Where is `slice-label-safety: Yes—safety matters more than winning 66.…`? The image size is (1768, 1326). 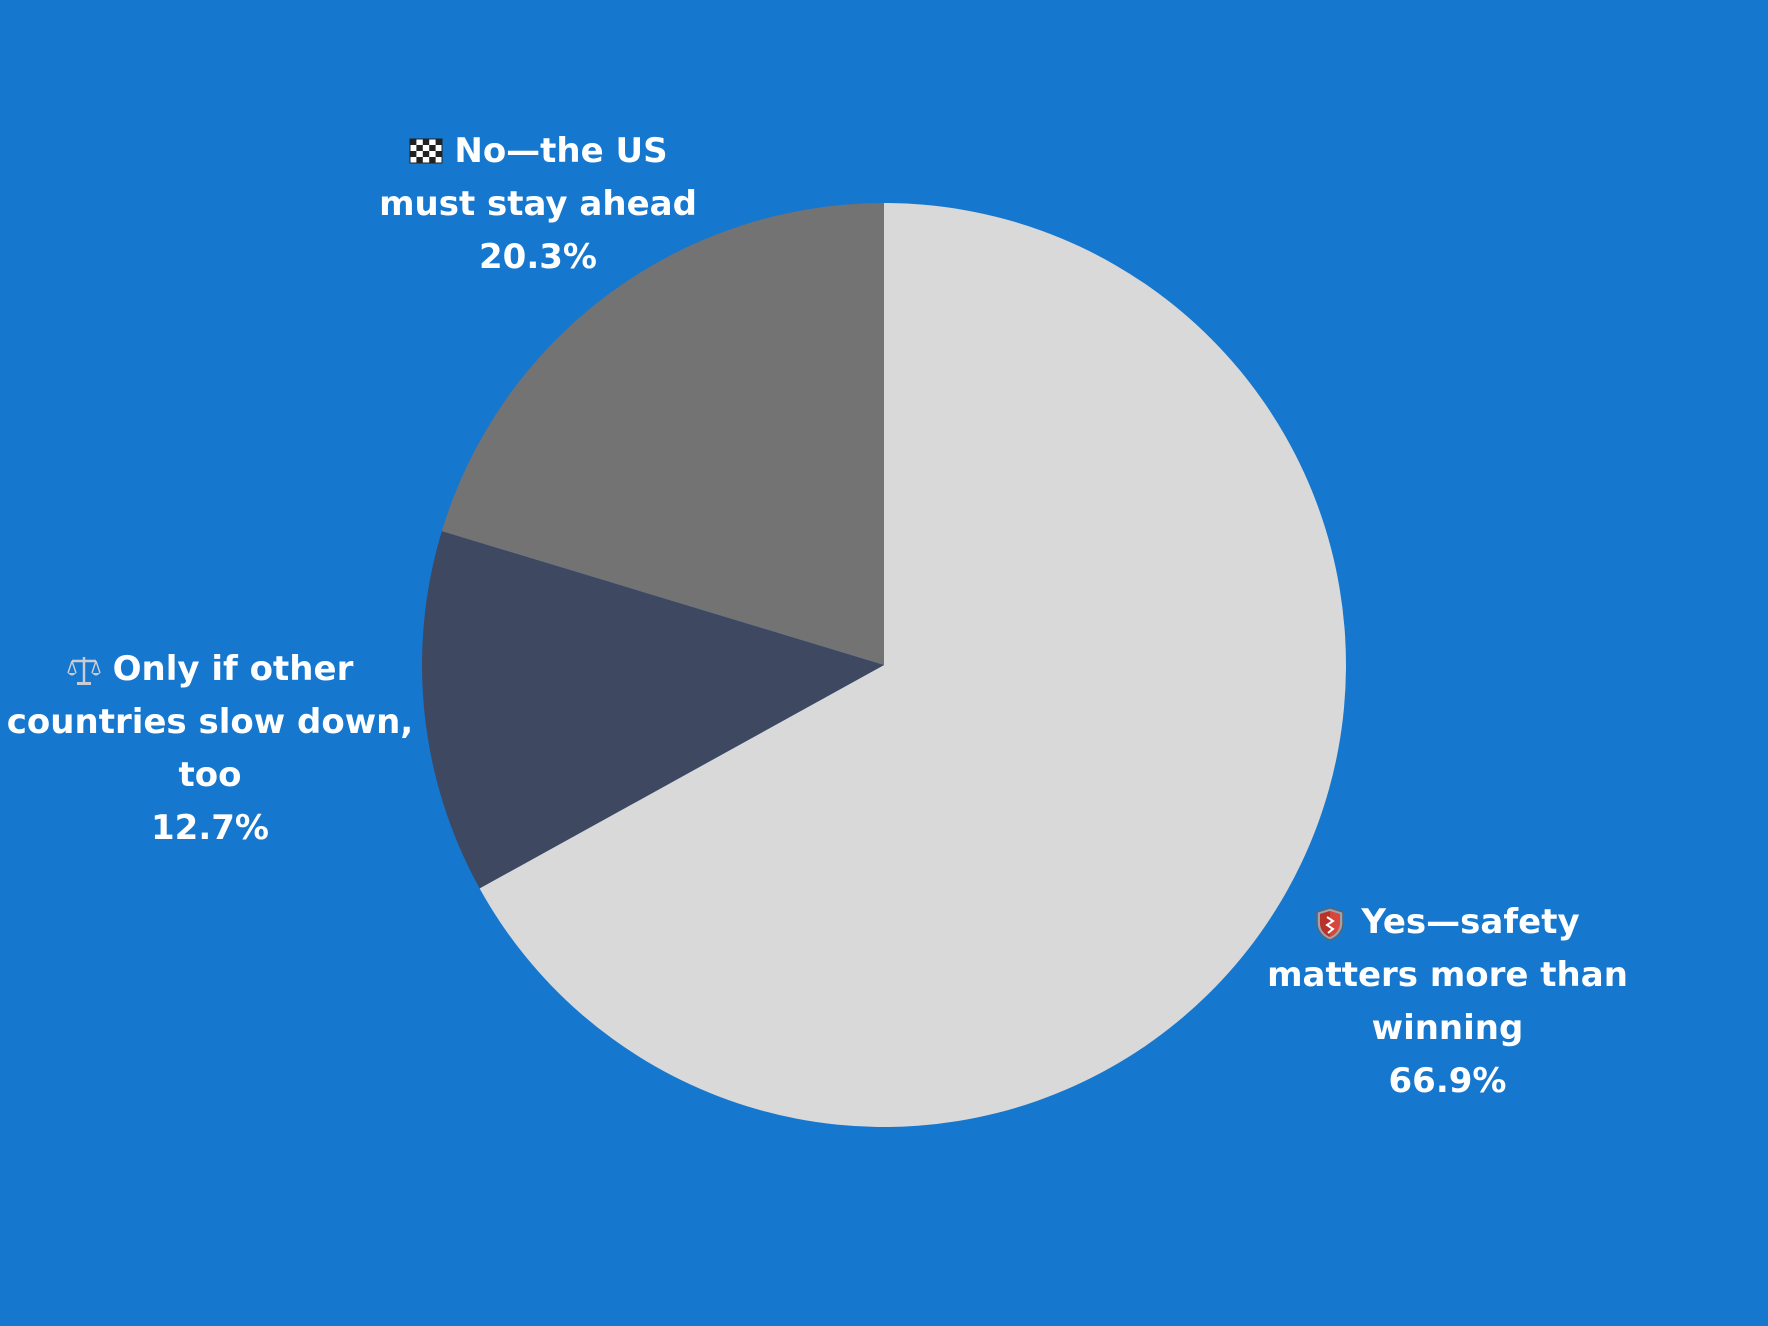 slice-label-safety: Yes—safety matters more than winning 66.… is located at coordinates (1447, 1002).